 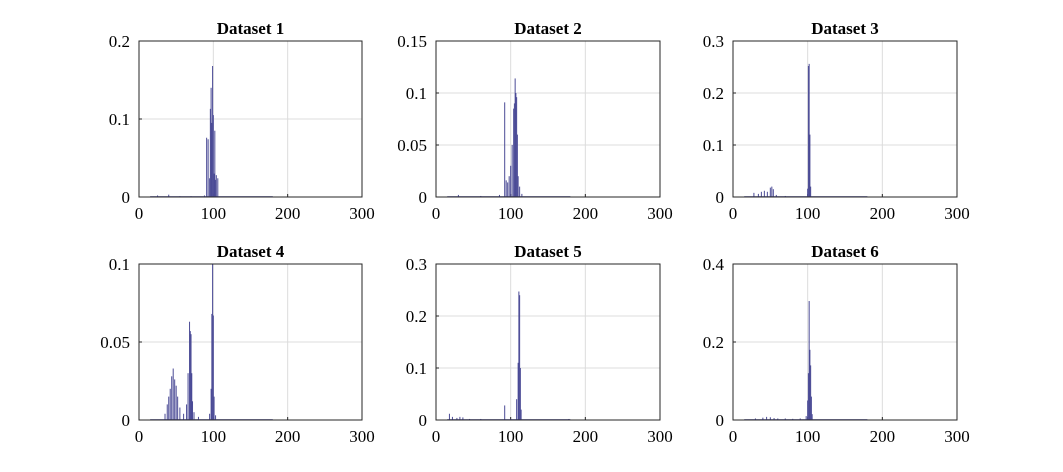 I want to click on panel-6: 0 100 200 300 0 0.2 0.4 Dataset 6, so click(x=836, y=344).